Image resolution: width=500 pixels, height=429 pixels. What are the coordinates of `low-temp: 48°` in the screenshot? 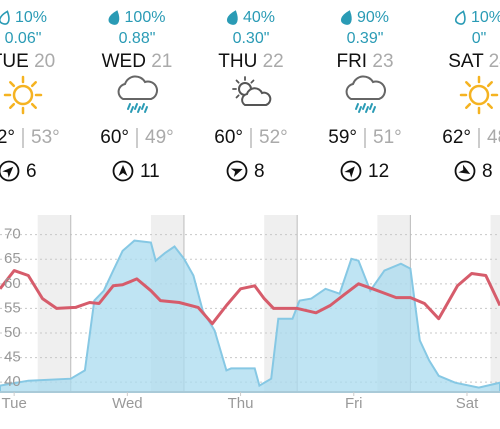 It's located at (493, 137).